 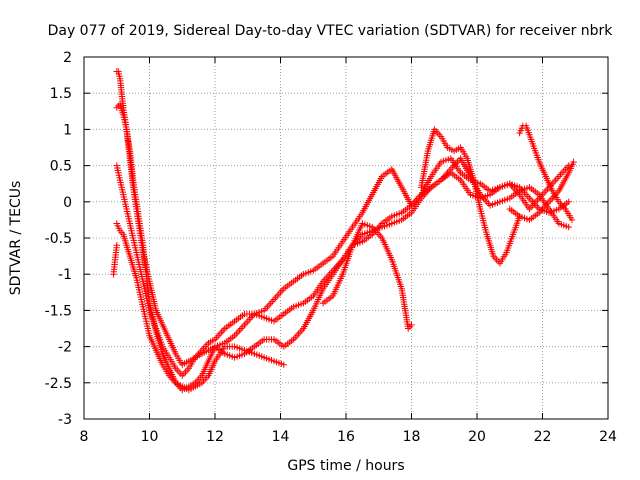 I want to click on y-tick-label: 1, so click(x=67, y=130).